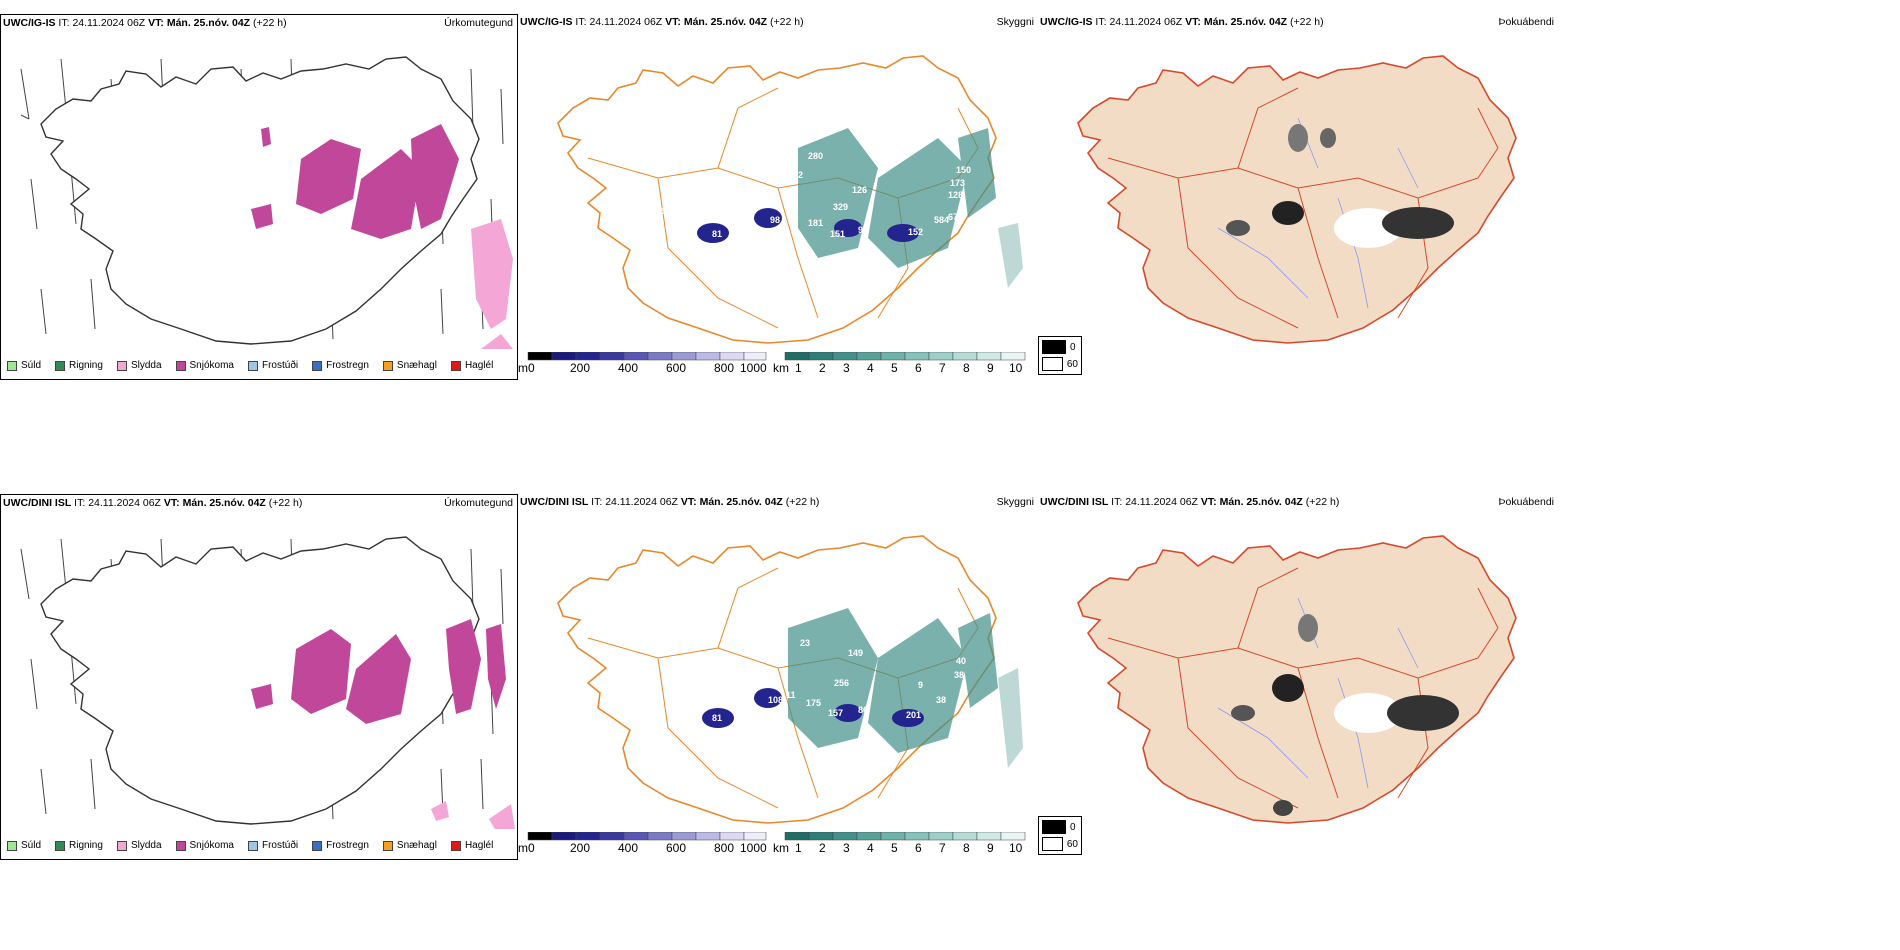 Image resolution: width=1900 pixels, height=950 pixels. I want to click on legend-item: Slydda, so click(139, 365).